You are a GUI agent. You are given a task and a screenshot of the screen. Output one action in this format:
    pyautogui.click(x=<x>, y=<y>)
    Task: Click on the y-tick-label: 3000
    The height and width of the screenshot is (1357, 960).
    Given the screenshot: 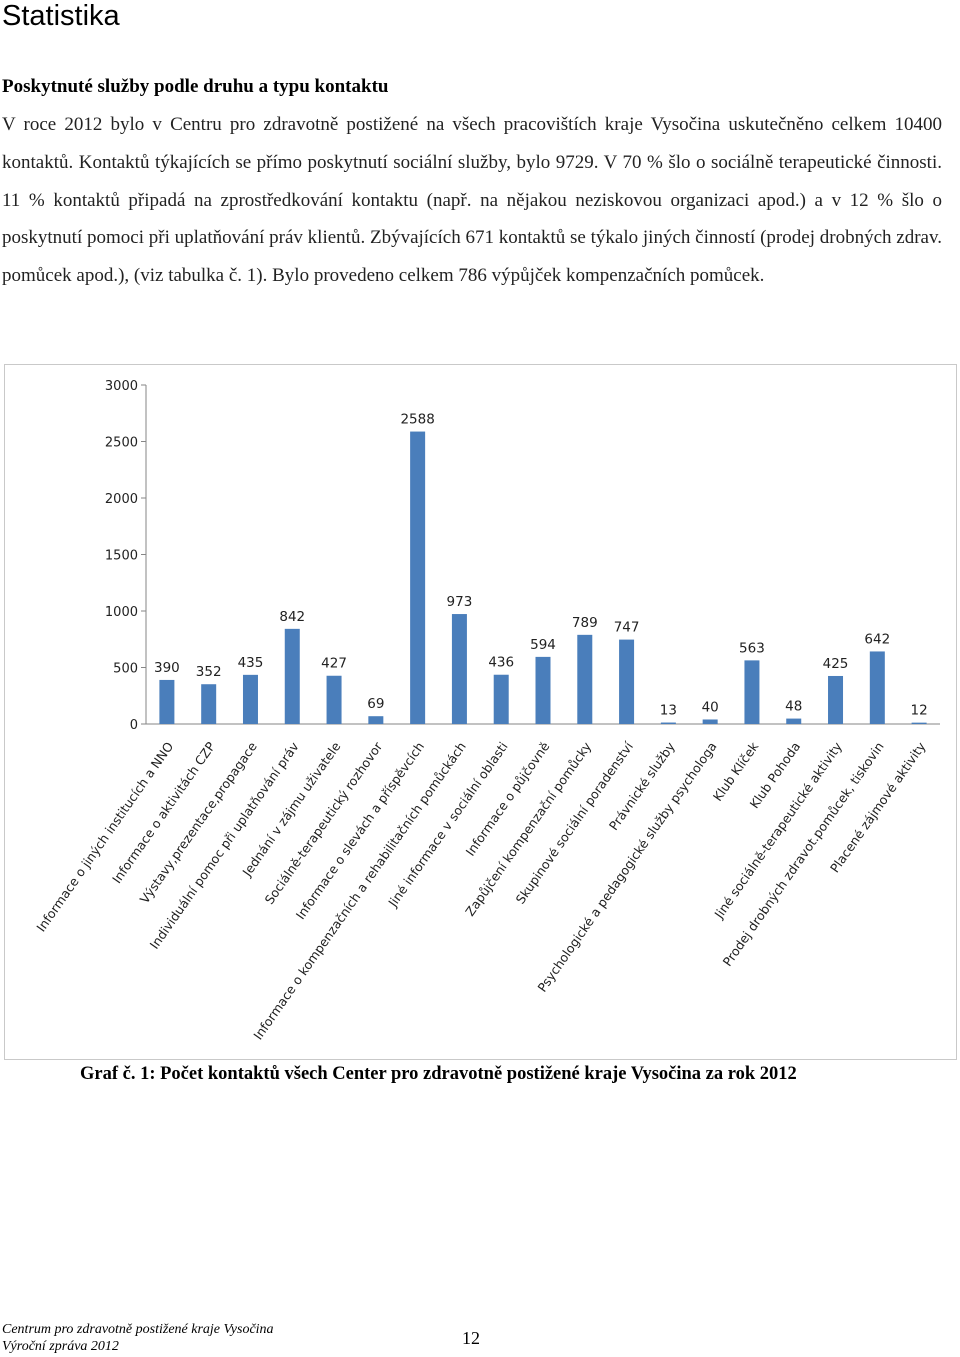 What is the action you would take?
    pyautogui.click(x=121, y=386)
    